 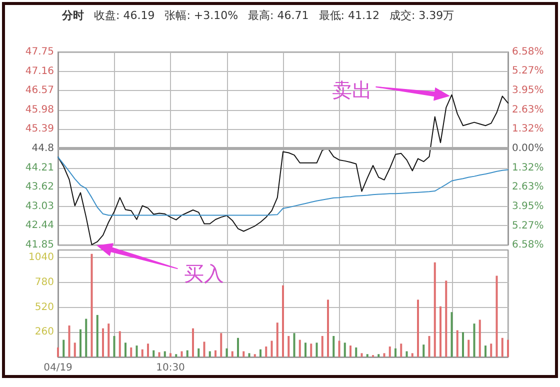 What do you see at coordinates (124, 15) in the screenshot?
I see `text: 收盘: 46.19` at bounding box center [124, 15].